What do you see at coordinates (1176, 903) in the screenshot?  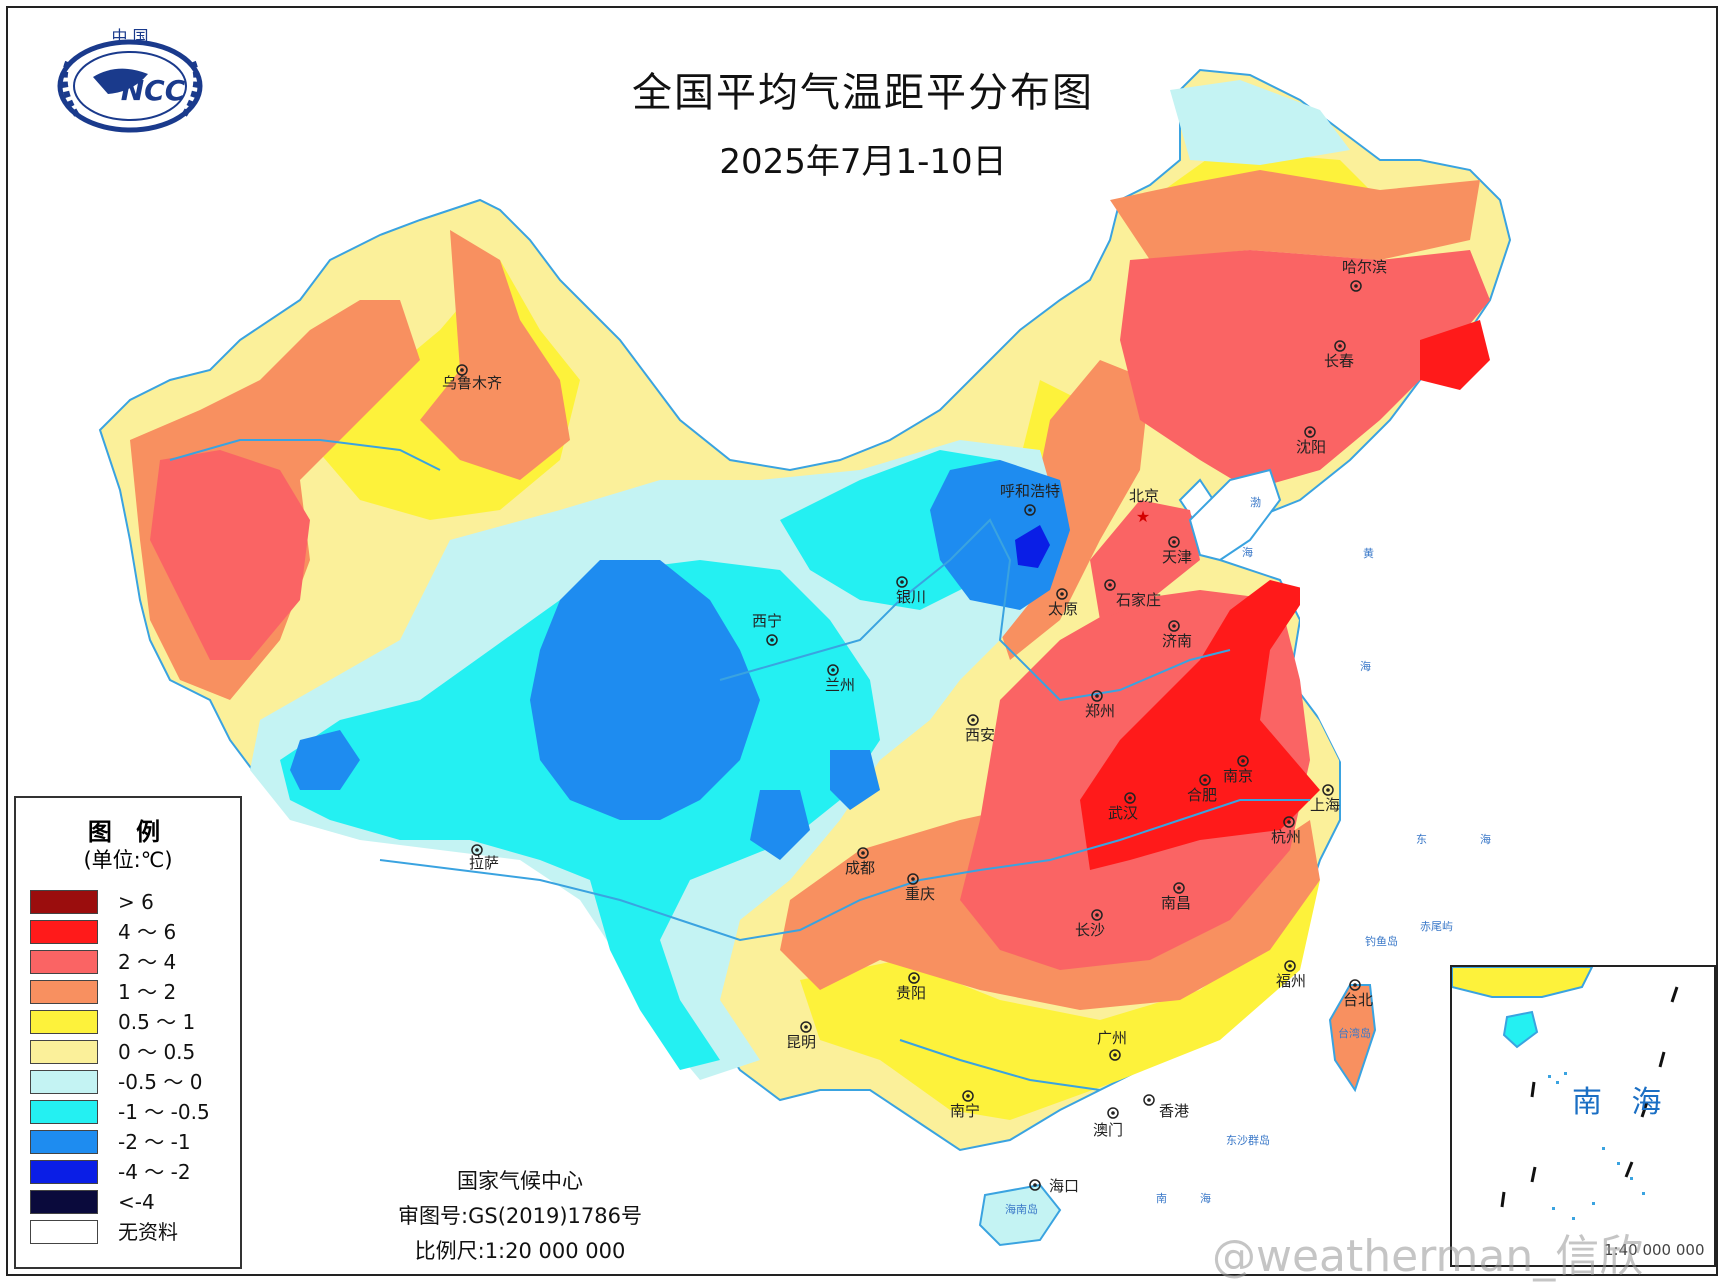 I see `city-label: 南昌` at bounding box center [1176, 903].